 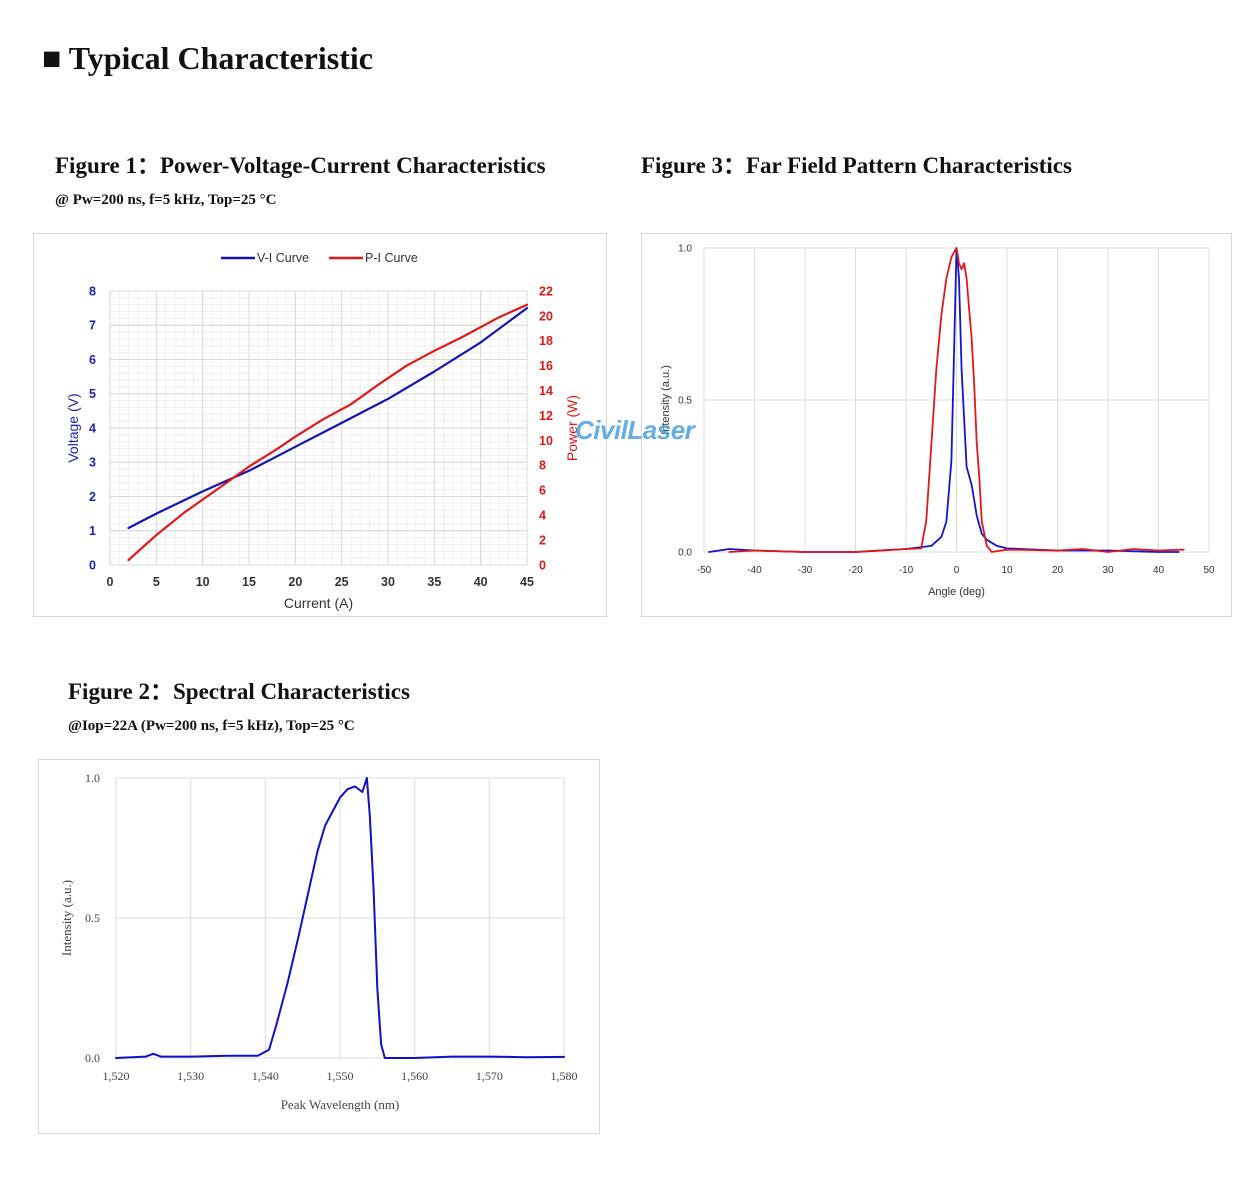 What do you see at coordinates (166, 200) in the screenshot?
I see `figure-1-subtitle: @ Pw=200 ns, f=5 kHz, Top=25 °C` at bounding box center [166, 200].